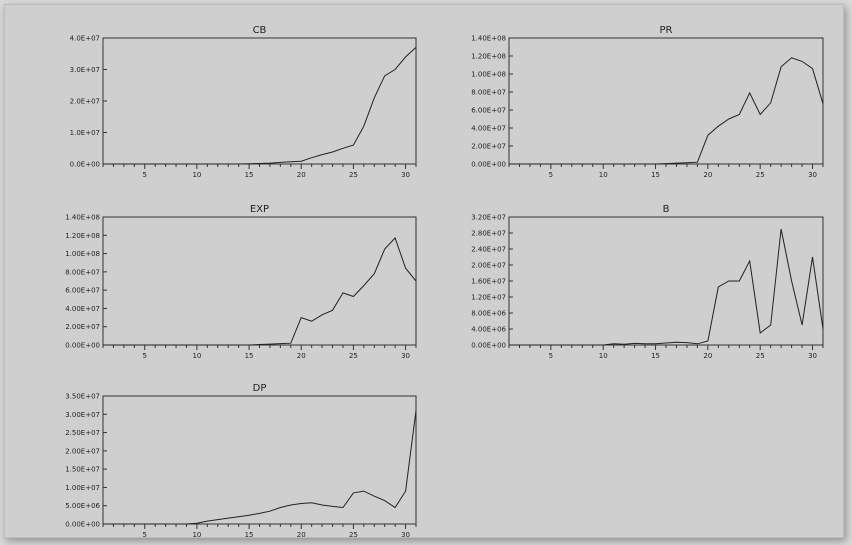 The height and width of the screenshot is (545, 852). I want to click on series-line-dp, so click(260, 467).